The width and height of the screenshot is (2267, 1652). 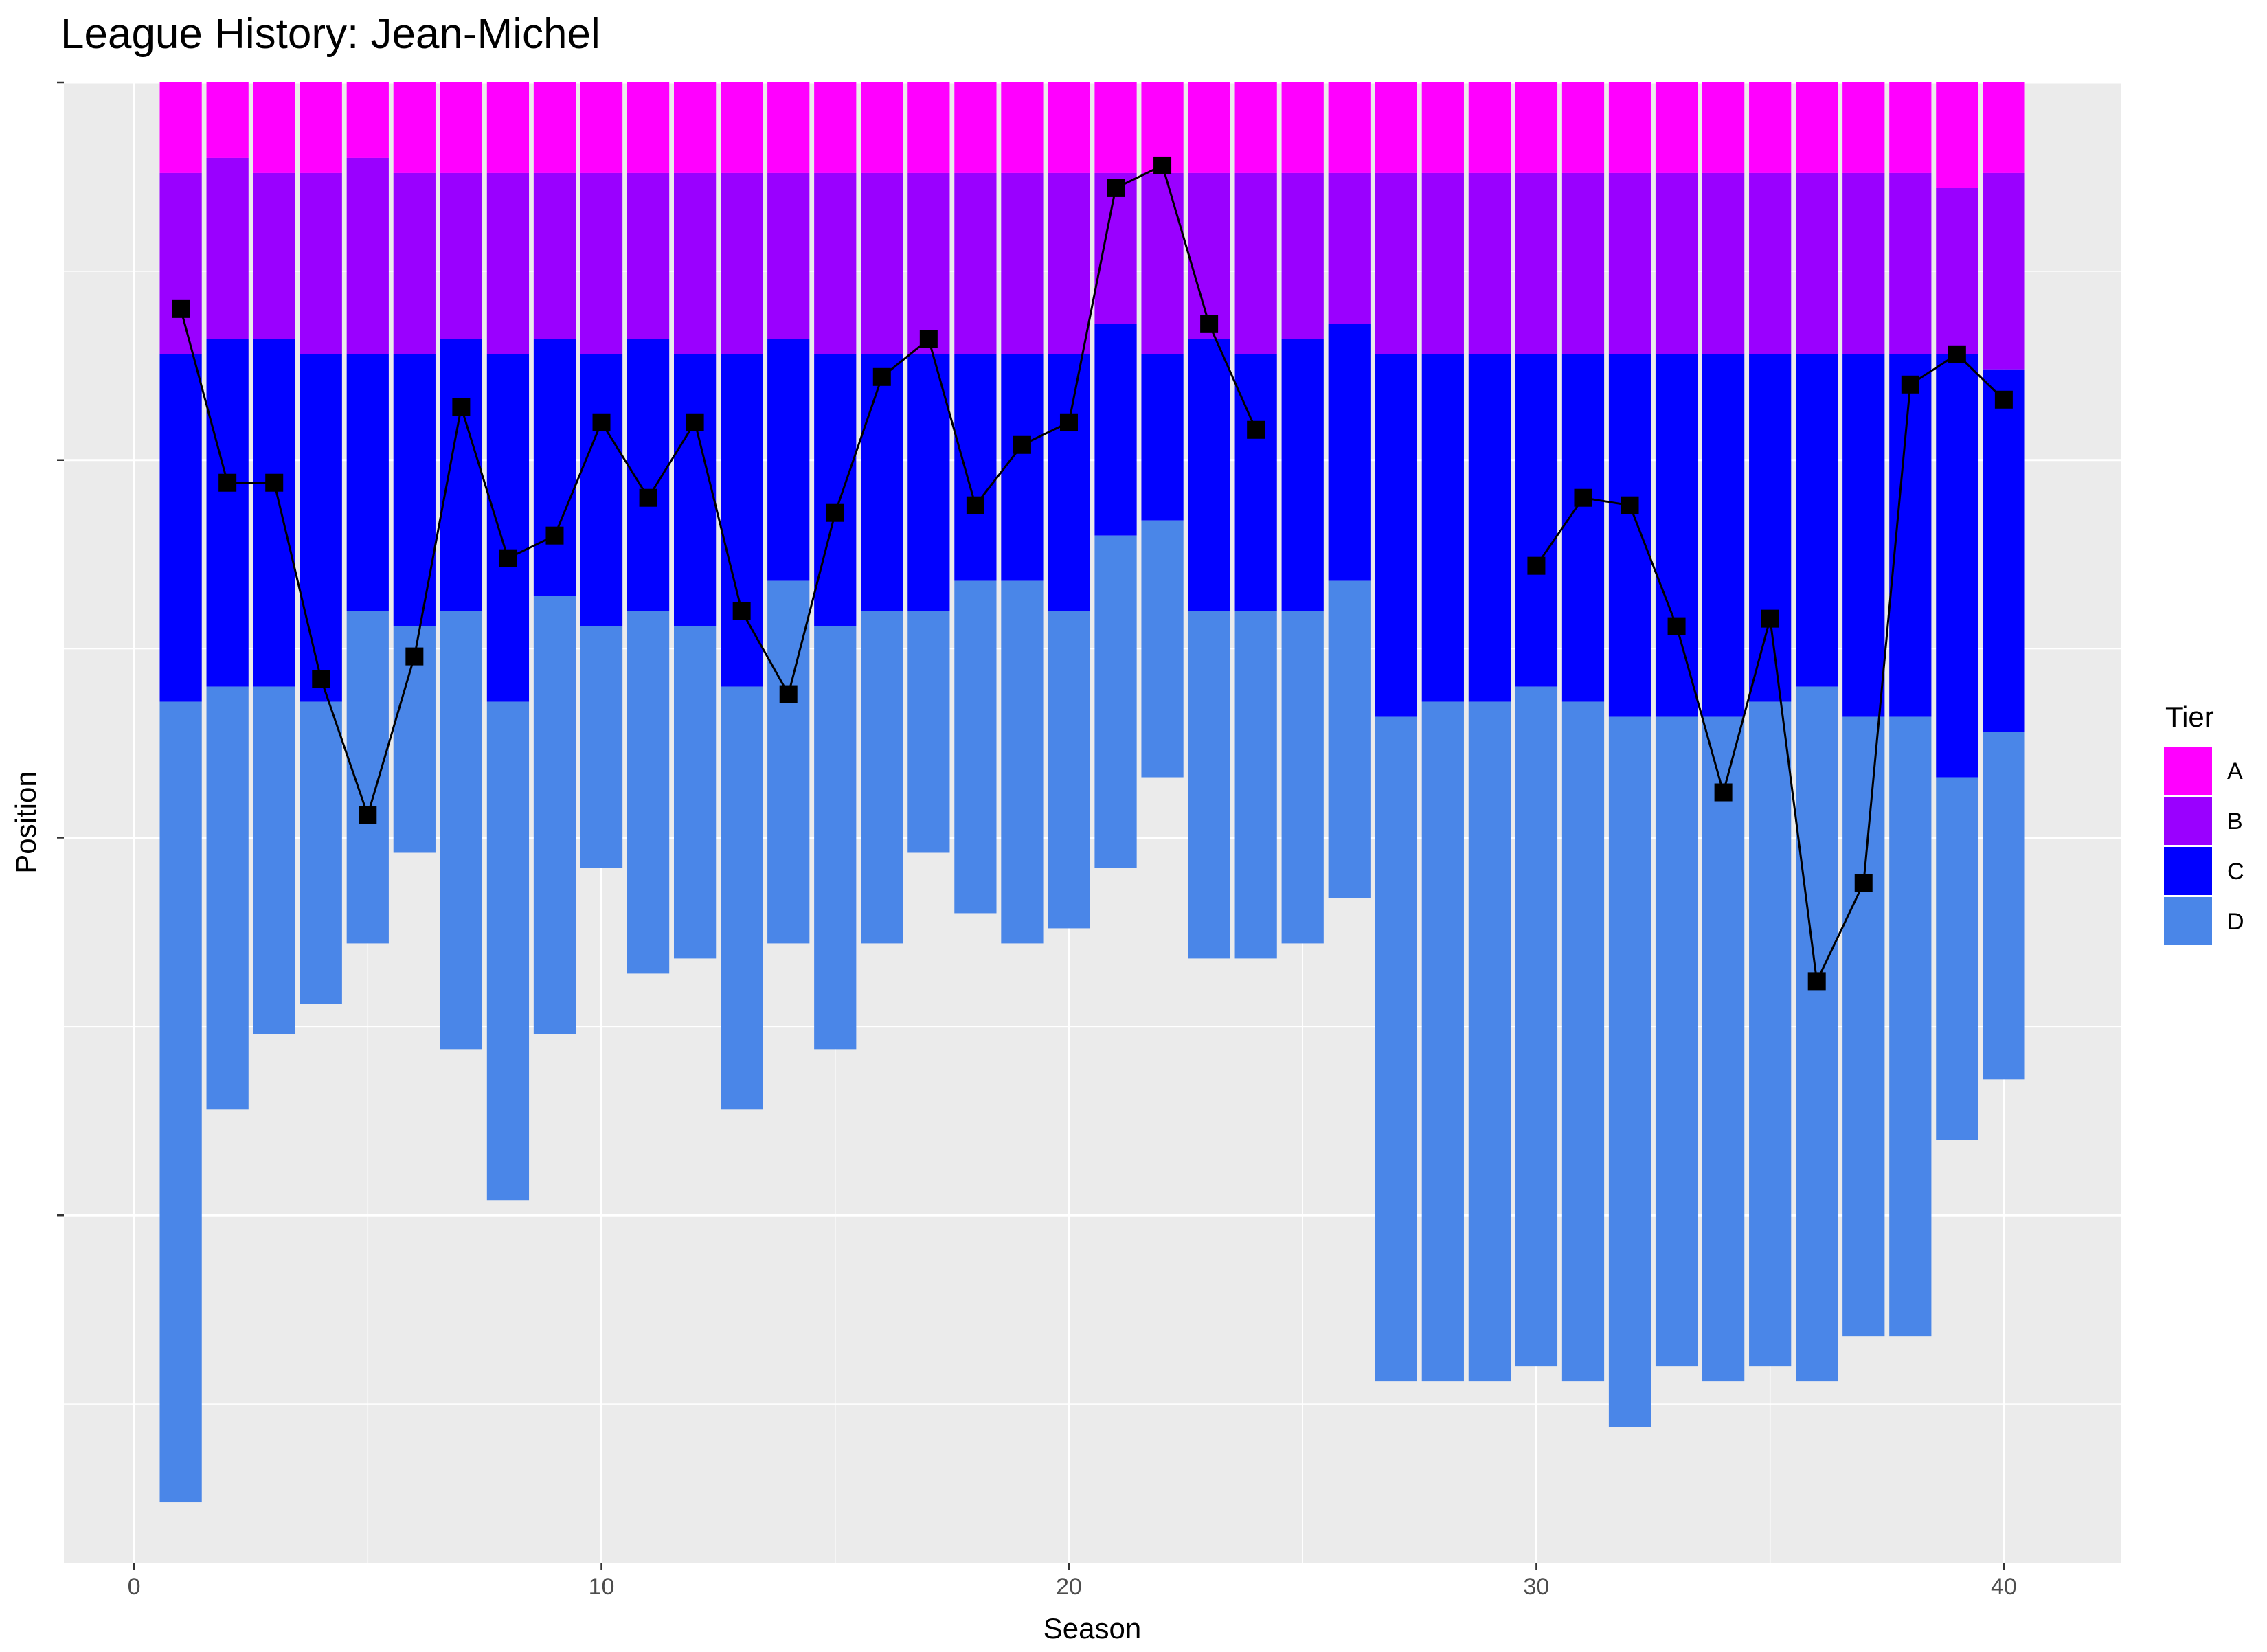 What do you see at coordinates (134, 1587) in the screenshot?
I see `x-tick-label: 0` at bounding box center [134, 1587].